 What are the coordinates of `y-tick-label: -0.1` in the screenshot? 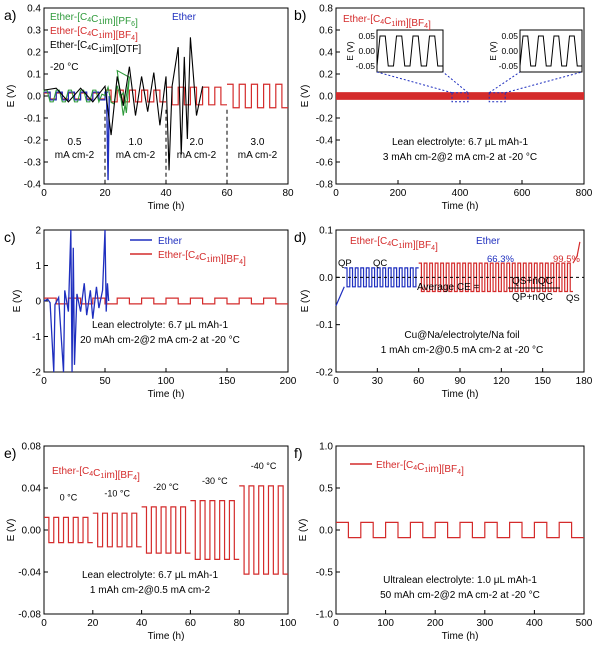 It's located at (325, 325).